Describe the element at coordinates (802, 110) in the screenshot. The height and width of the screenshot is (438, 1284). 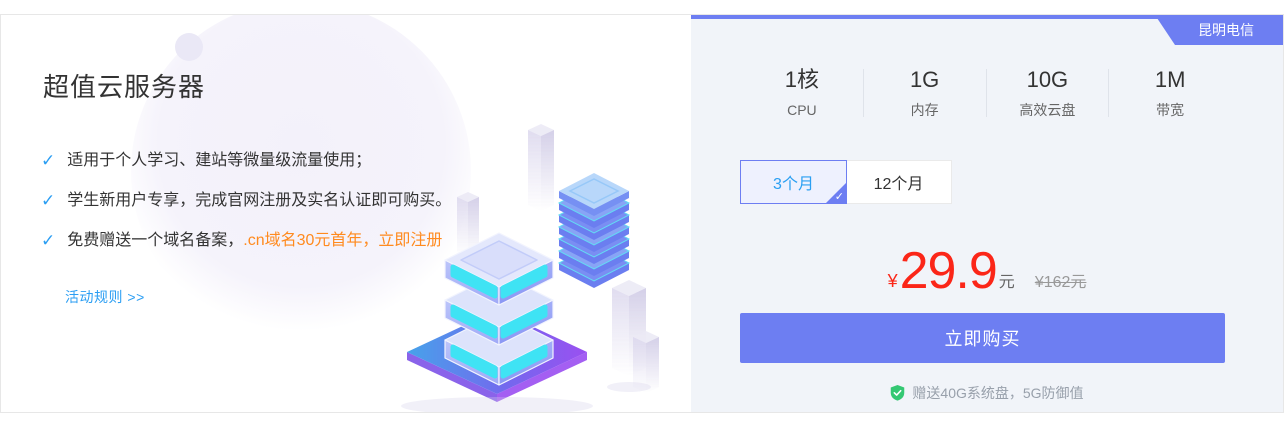
I see `spec-label: CPU` at that location.